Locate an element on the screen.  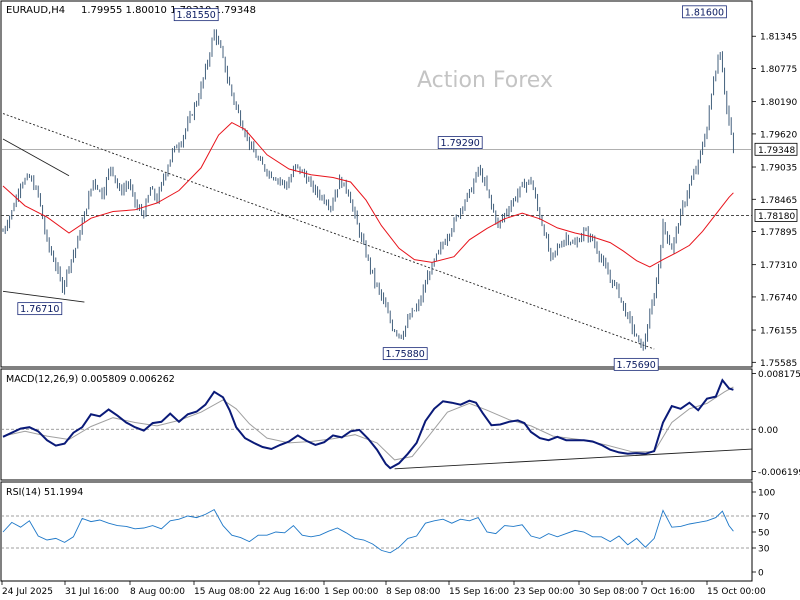
price-axis-label: 1.81345 is located at coordinates (778, 38).